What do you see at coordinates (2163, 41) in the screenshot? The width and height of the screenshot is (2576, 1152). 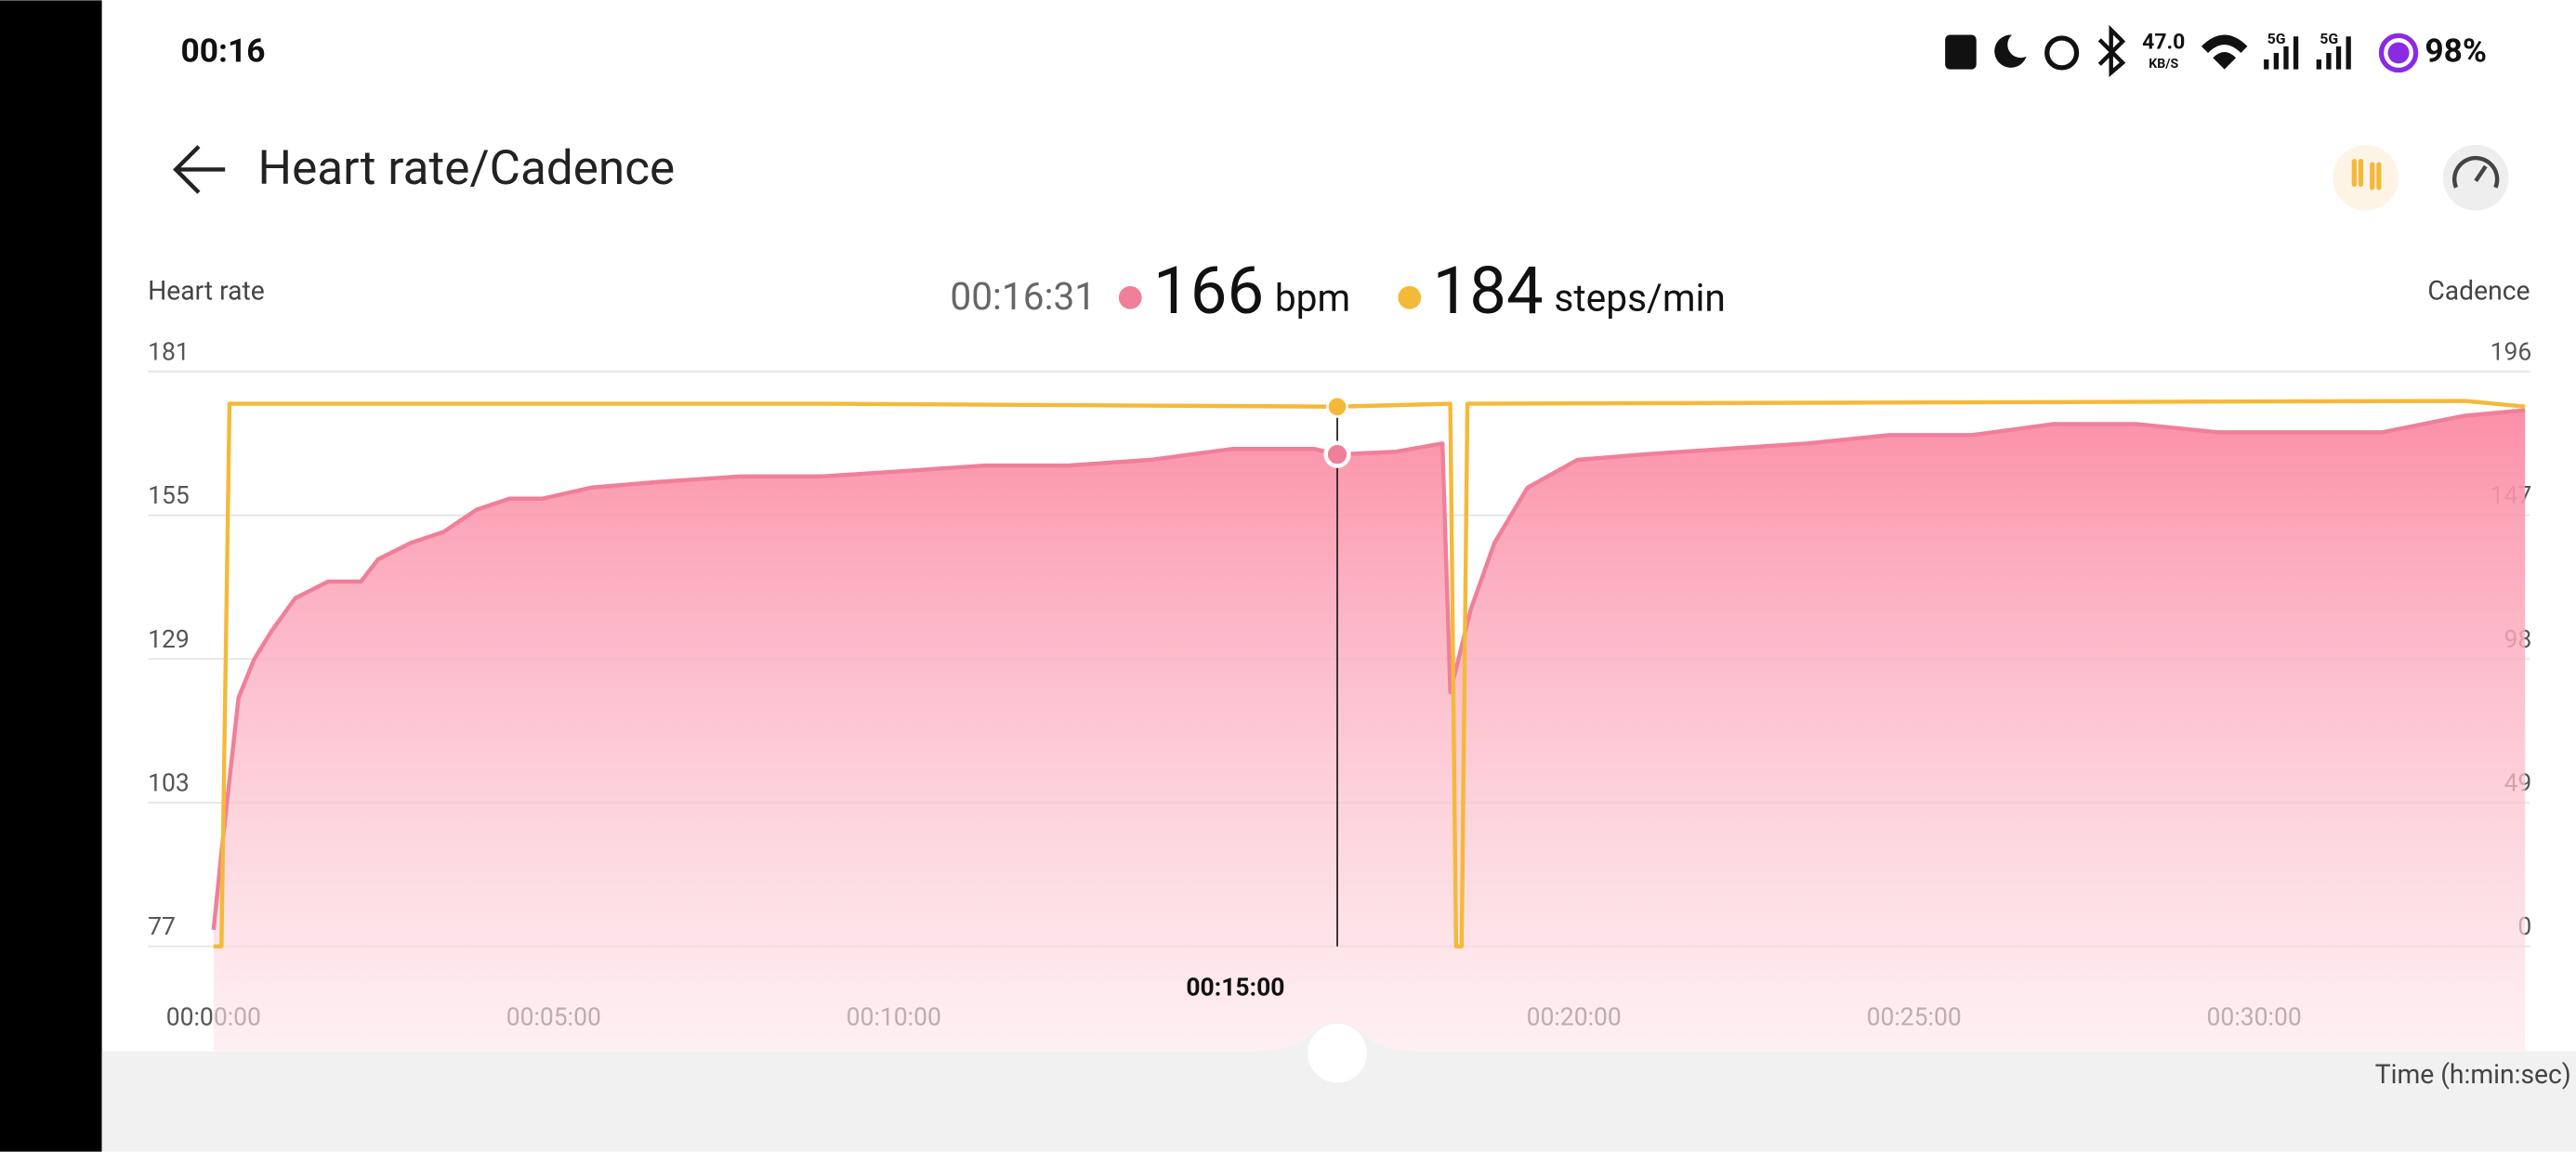 I see `net-speed: 47.0` at bounding box center [2163, 41].